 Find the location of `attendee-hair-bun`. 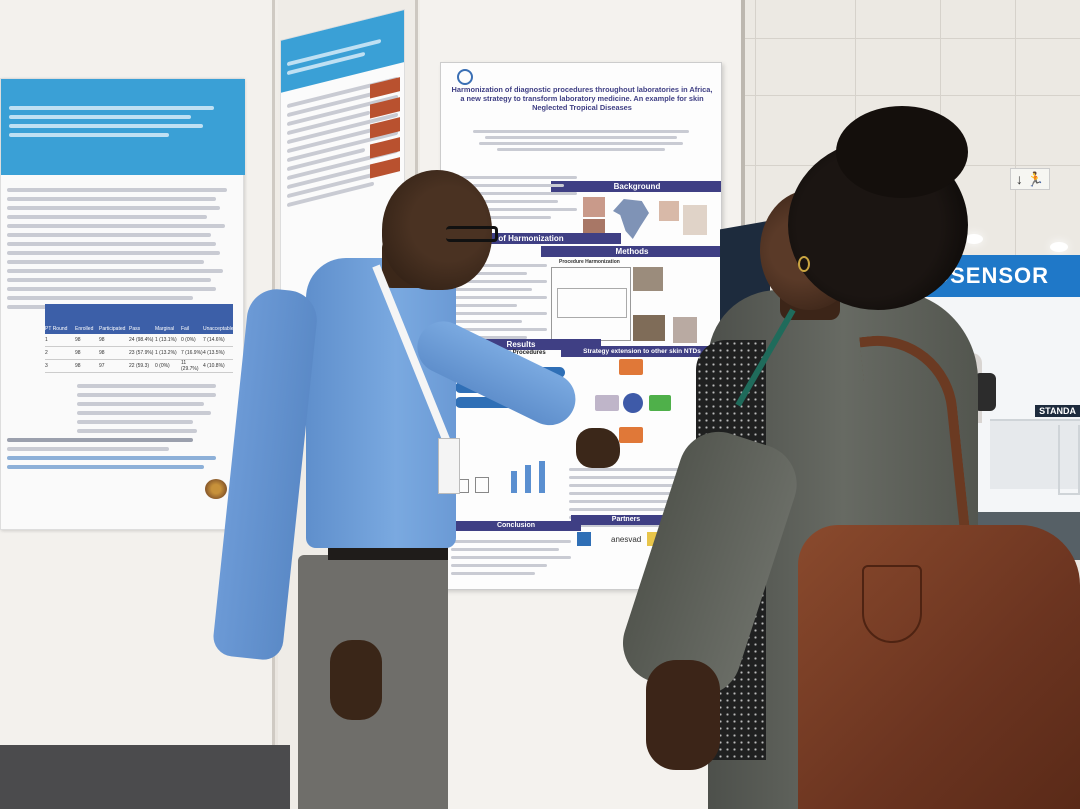

attendee-hair-bun is located at coordinates (902, 152).